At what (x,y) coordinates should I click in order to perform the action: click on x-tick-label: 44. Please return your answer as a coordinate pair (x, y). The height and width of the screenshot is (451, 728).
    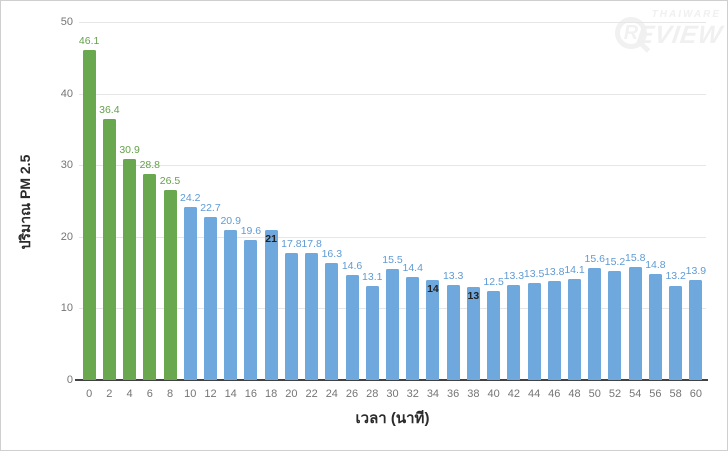
    Looking at the image, I should click on (534, 394).